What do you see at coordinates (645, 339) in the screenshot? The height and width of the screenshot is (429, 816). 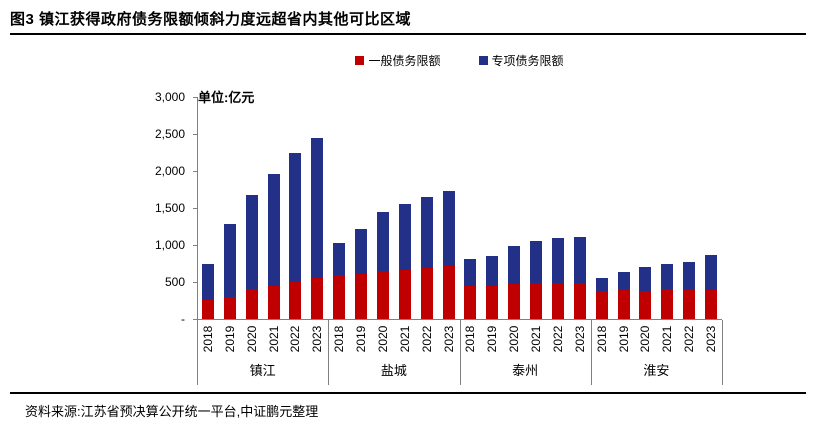 I see `x-axis-year-label: 2020` at bounding box center [645, 339].